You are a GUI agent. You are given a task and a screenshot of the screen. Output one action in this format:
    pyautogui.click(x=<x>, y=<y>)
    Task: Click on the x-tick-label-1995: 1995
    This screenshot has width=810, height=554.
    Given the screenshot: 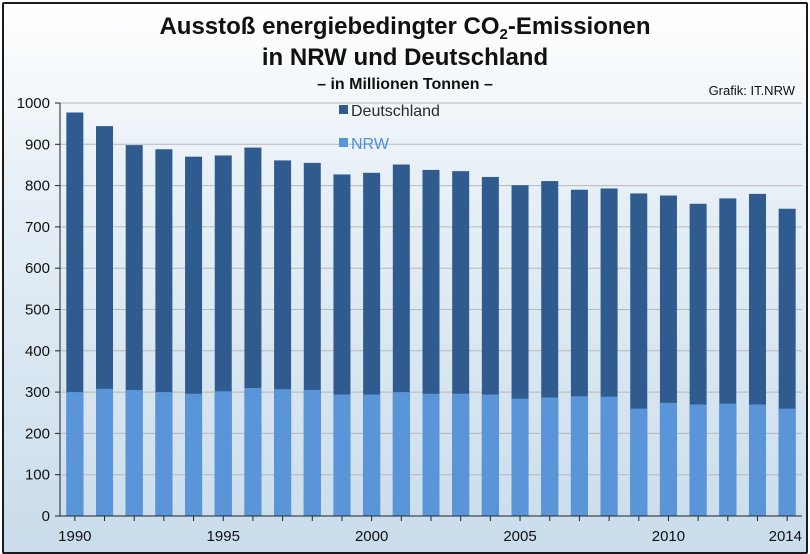 What is the action you would take?
    pyautogui.click(x=223, y=536)
    